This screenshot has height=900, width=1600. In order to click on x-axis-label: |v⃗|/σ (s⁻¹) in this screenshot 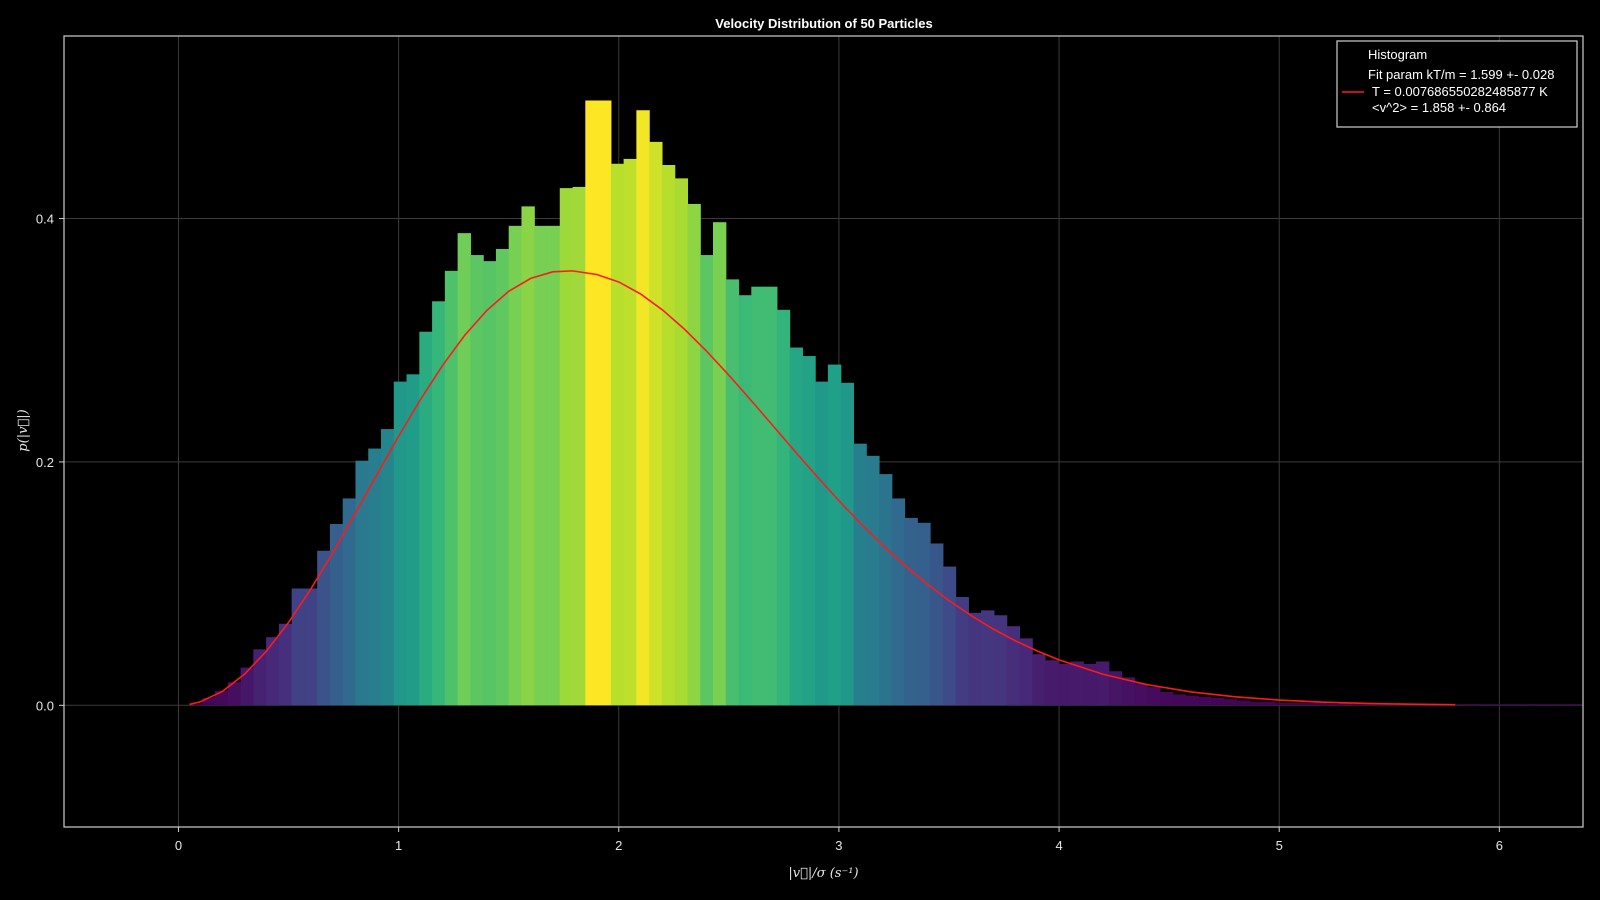, I will do `click(823, 873)`.